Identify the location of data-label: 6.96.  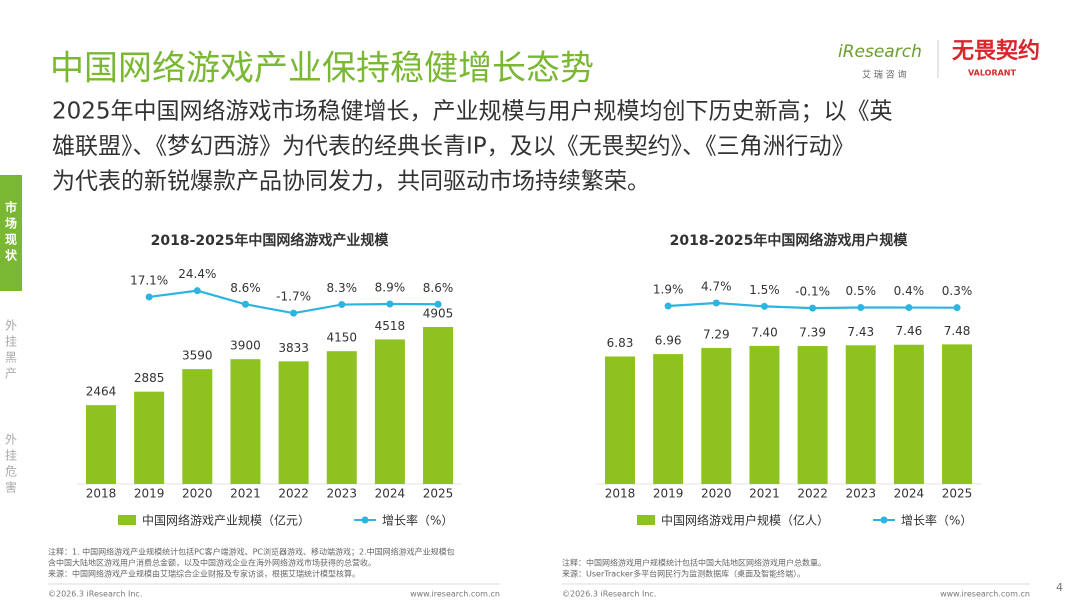
(668, 341).